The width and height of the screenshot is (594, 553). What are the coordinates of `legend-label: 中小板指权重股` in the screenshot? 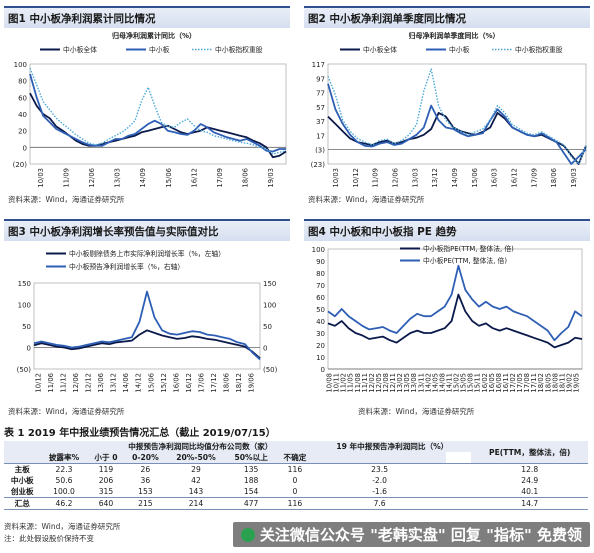 It's located at (239, 49).